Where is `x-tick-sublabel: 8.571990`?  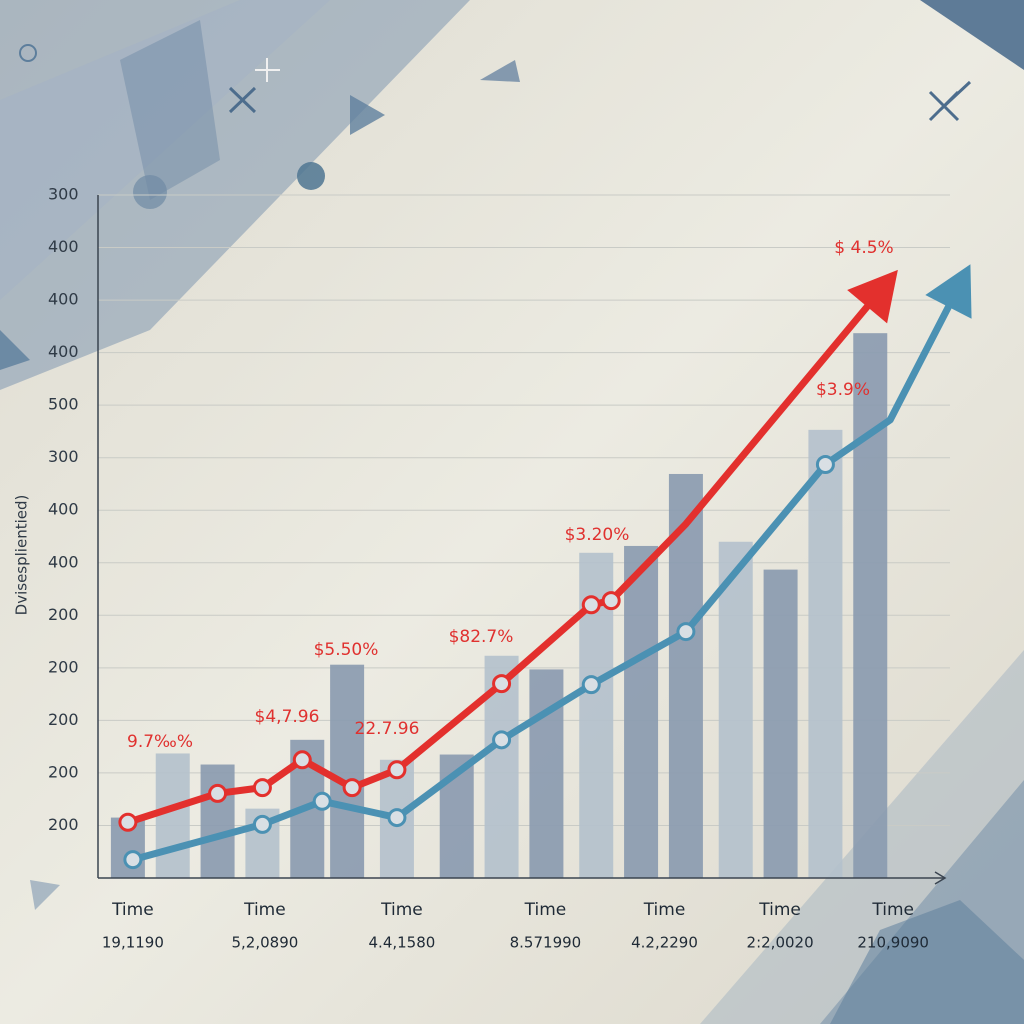 x-tick-sublabel: 8.571990 is located at coordinates (546, 943).